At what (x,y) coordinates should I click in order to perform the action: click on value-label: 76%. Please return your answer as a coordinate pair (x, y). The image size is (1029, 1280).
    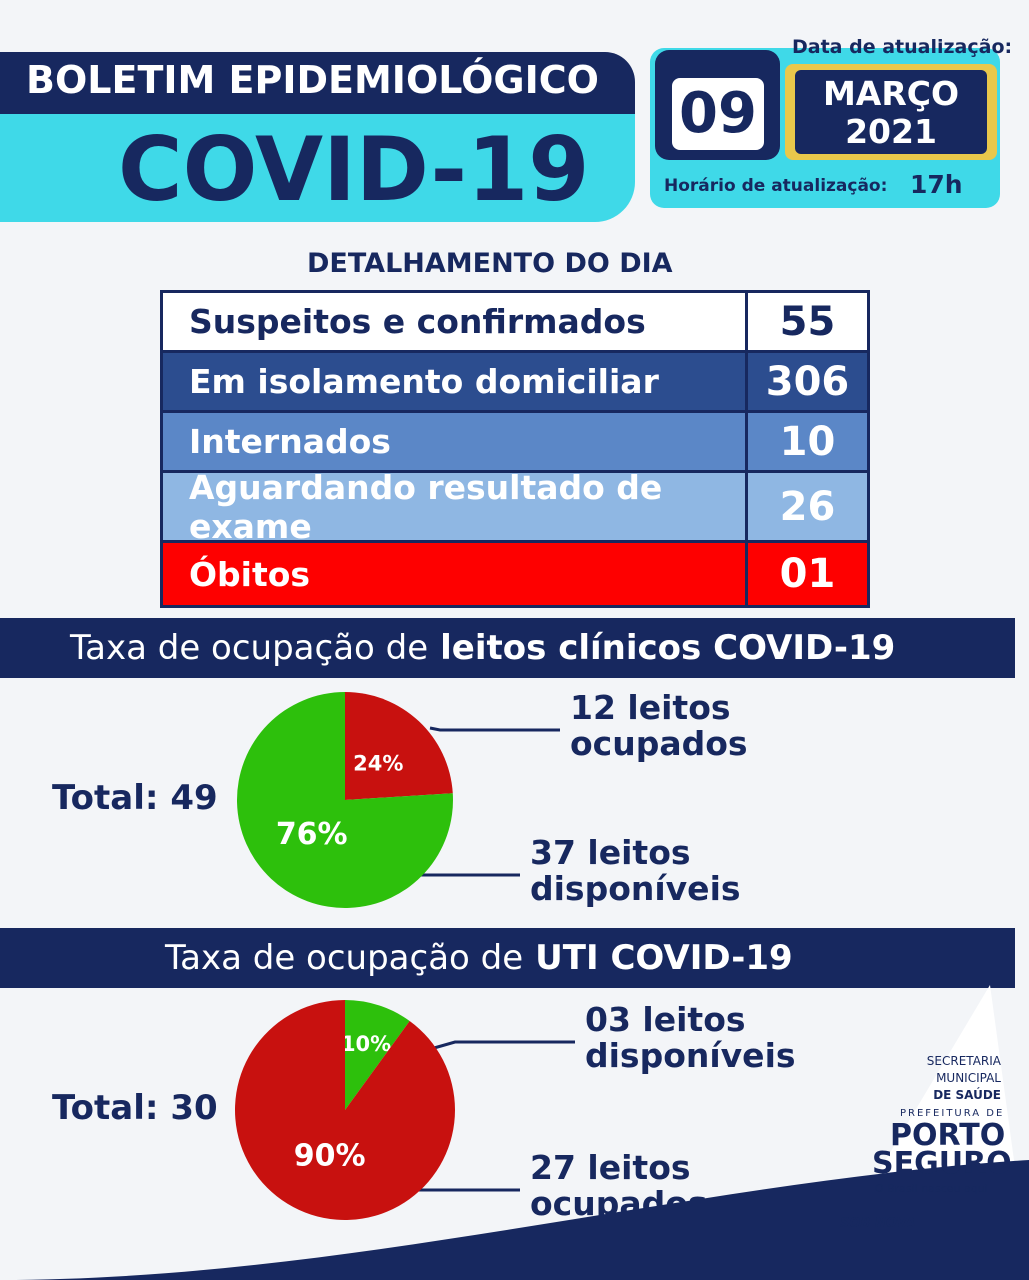
    Looking at the image, I should click on (312, 834).